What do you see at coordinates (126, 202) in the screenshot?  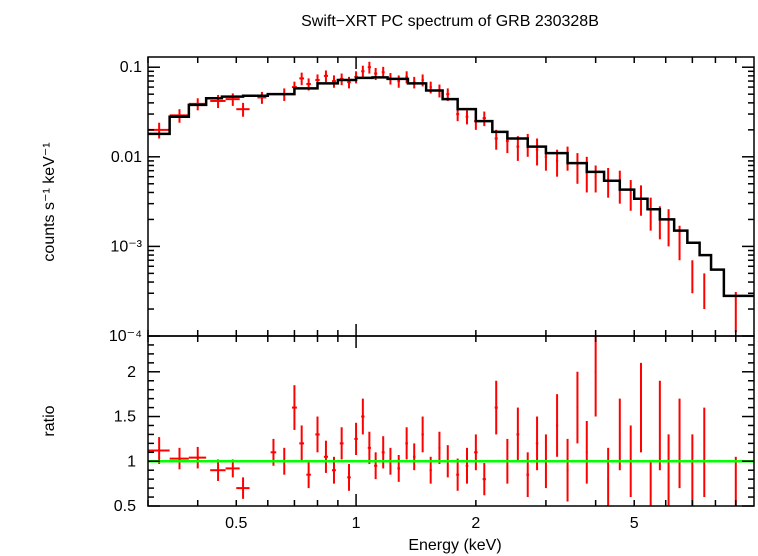 I see `spectrum-y-tick-labels: 0.1 0.01 10⁻³ 10⁻⁴` at bounding box center [126, 202].